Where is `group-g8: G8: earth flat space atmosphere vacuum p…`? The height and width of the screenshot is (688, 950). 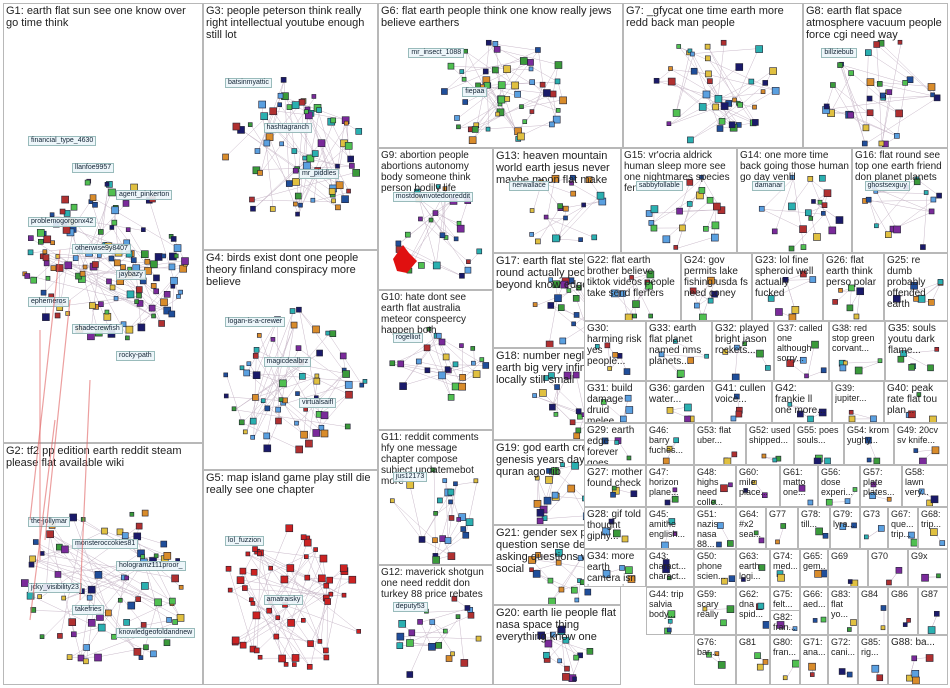
group-g8: G8: earth flat space atmosphere vacuum p… is located at coordinates (875, 75).